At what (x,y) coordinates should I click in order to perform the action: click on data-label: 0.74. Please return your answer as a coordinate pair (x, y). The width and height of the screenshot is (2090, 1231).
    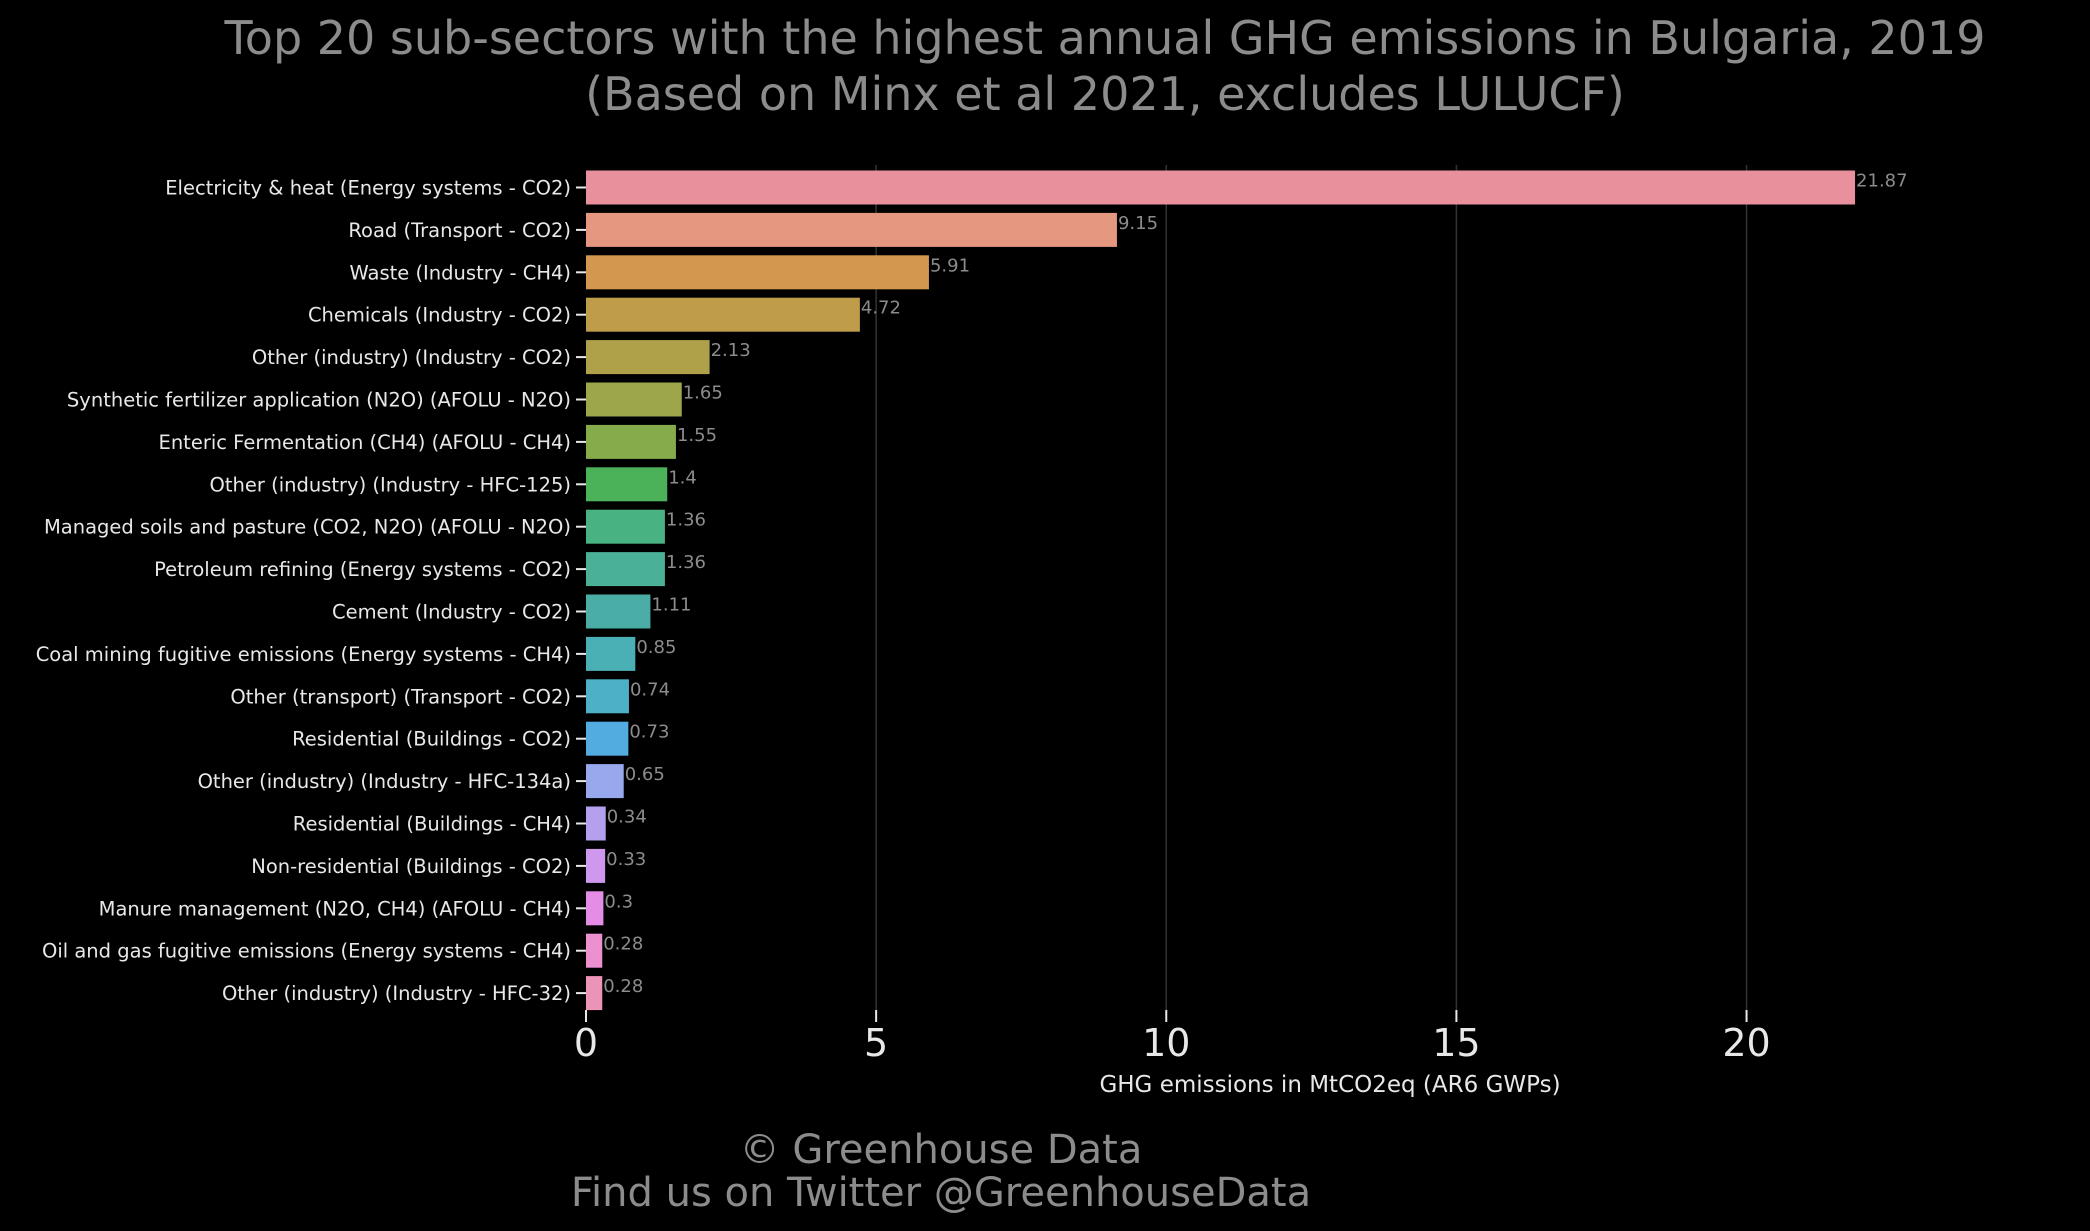
    Looking at the image, I should click on (650, 689).